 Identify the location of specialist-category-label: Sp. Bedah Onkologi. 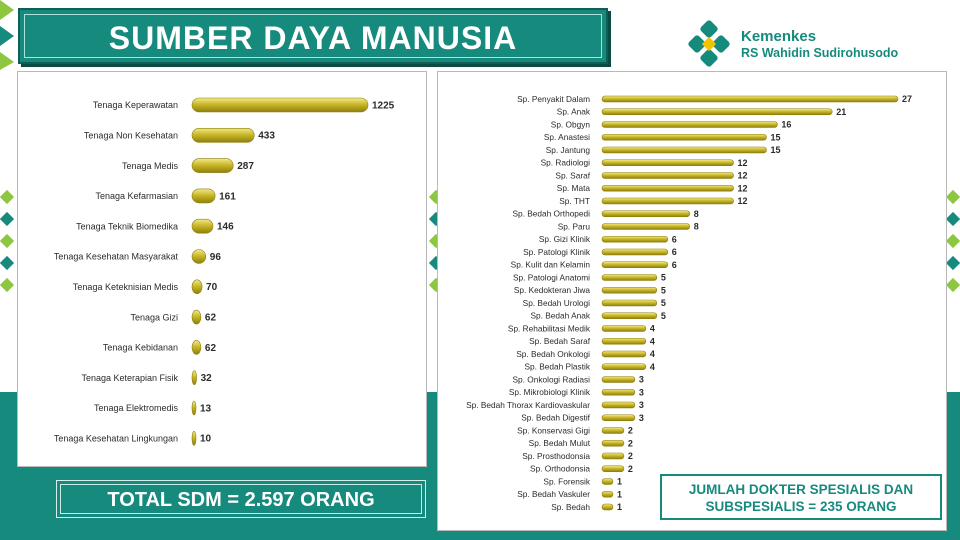
(553, 354).